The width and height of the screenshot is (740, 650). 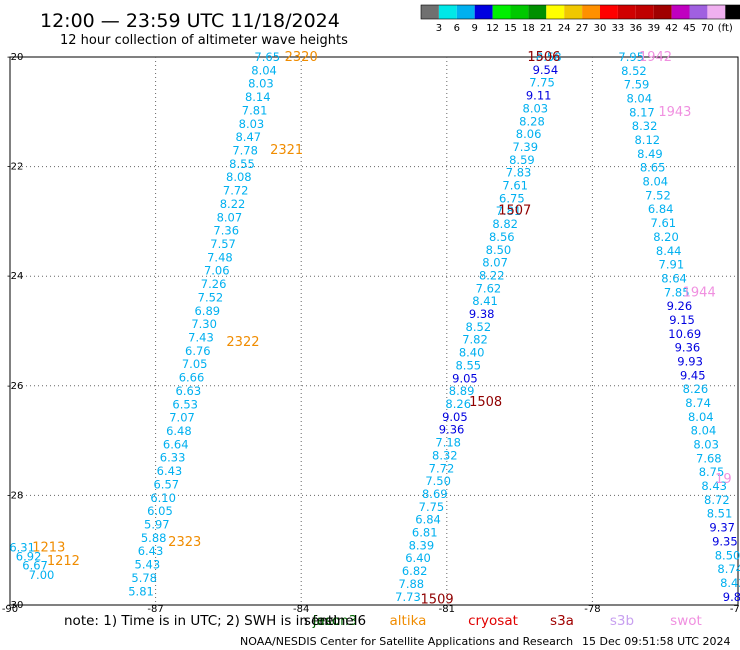 I want to click on swh-point-label: 7.07, so click(x=182, y=418).